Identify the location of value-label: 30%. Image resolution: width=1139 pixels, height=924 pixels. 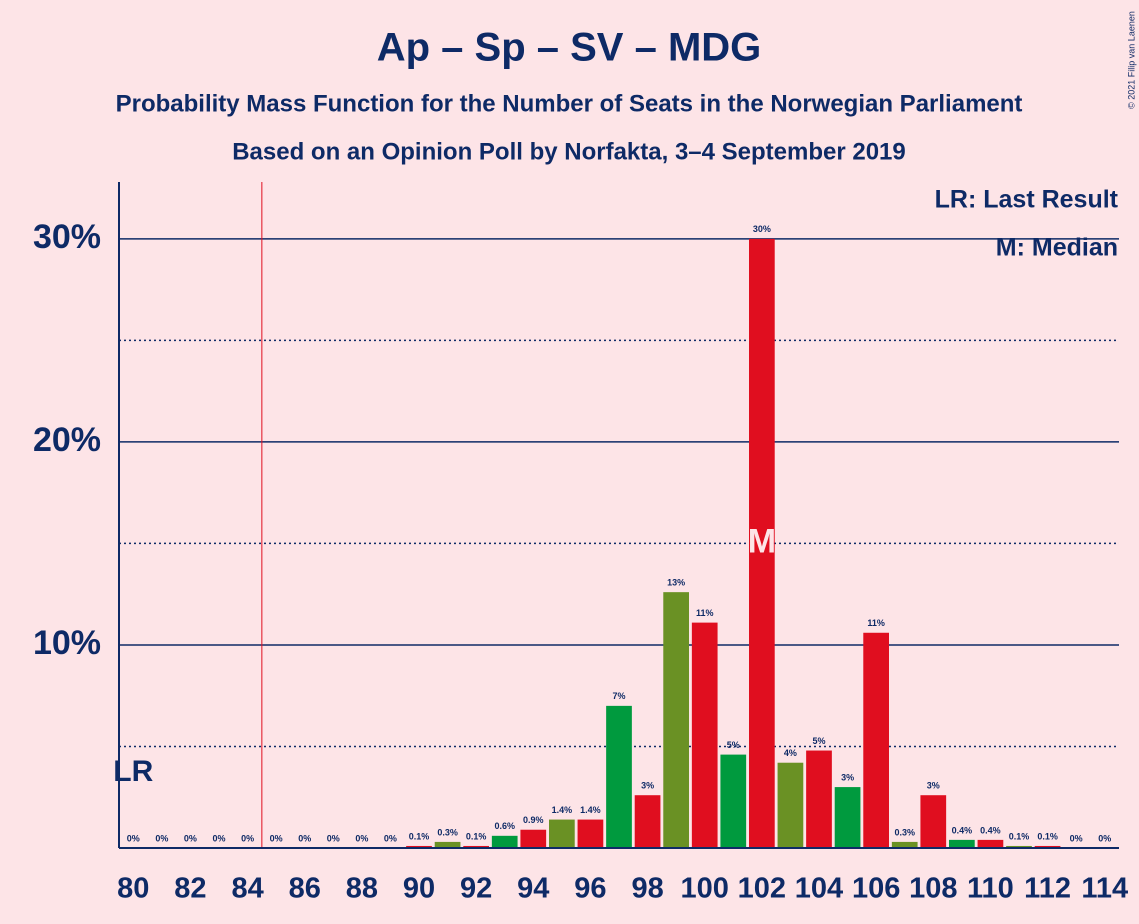
(762, 229).